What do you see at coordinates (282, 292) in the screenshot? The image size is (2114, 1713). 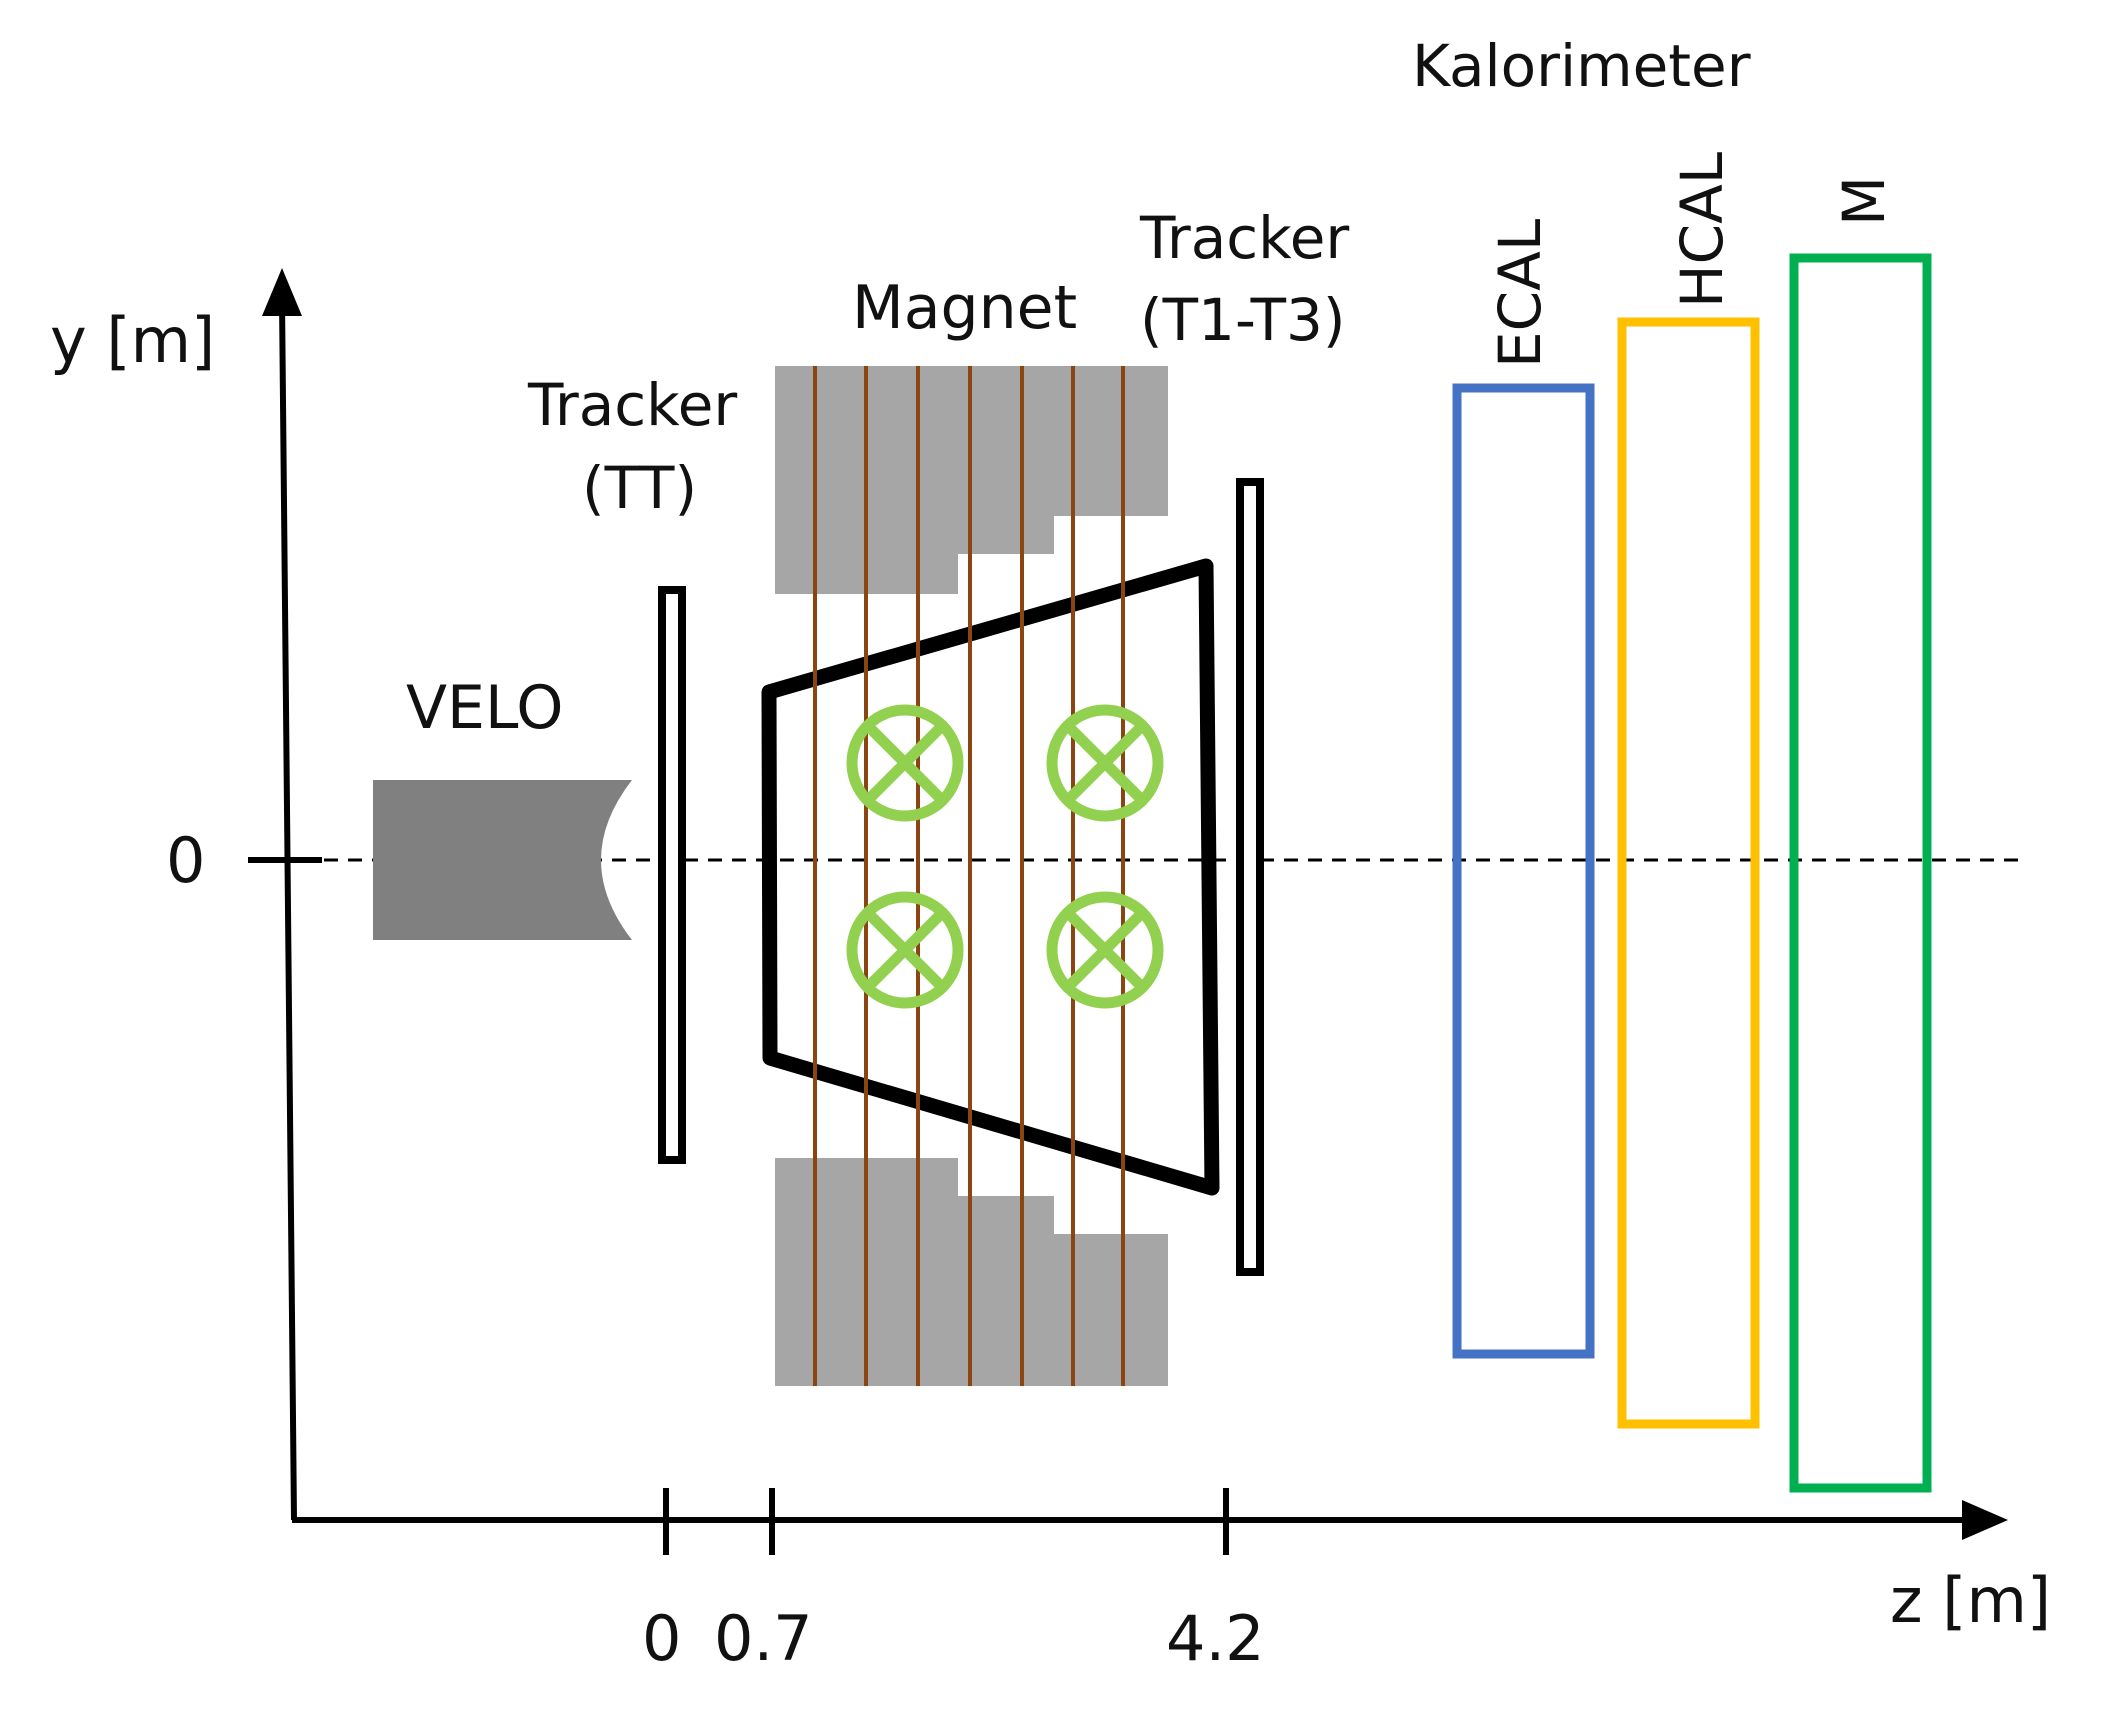 I see `y-axis-arrow-icon` at bounding box center [282, 292].